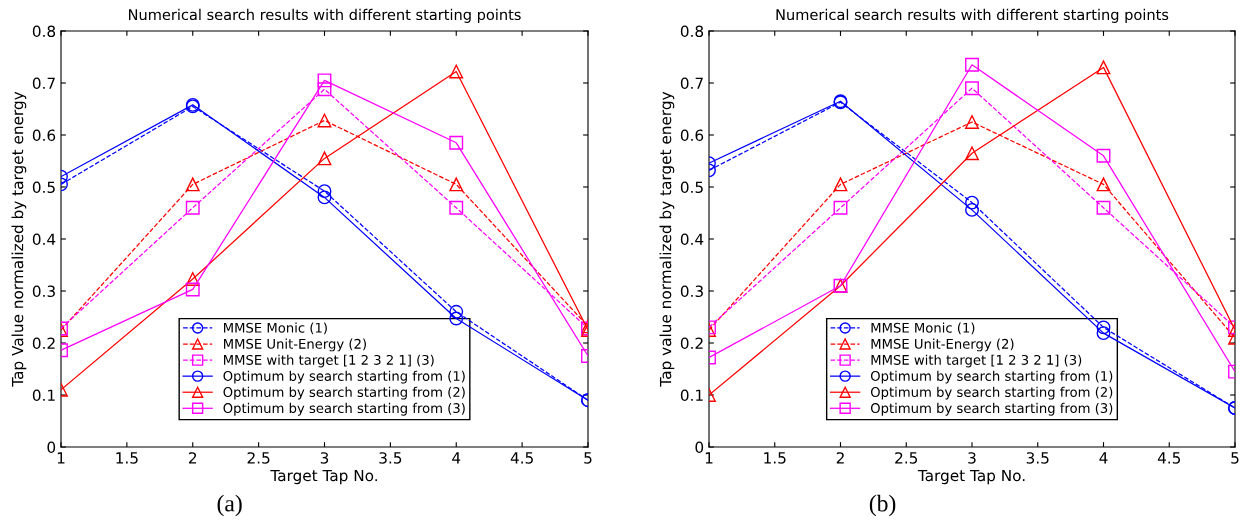  What do you see at coordinates (229, 505) in the screenshot?
I see `text: (a)` at bounding box center [229, 505].